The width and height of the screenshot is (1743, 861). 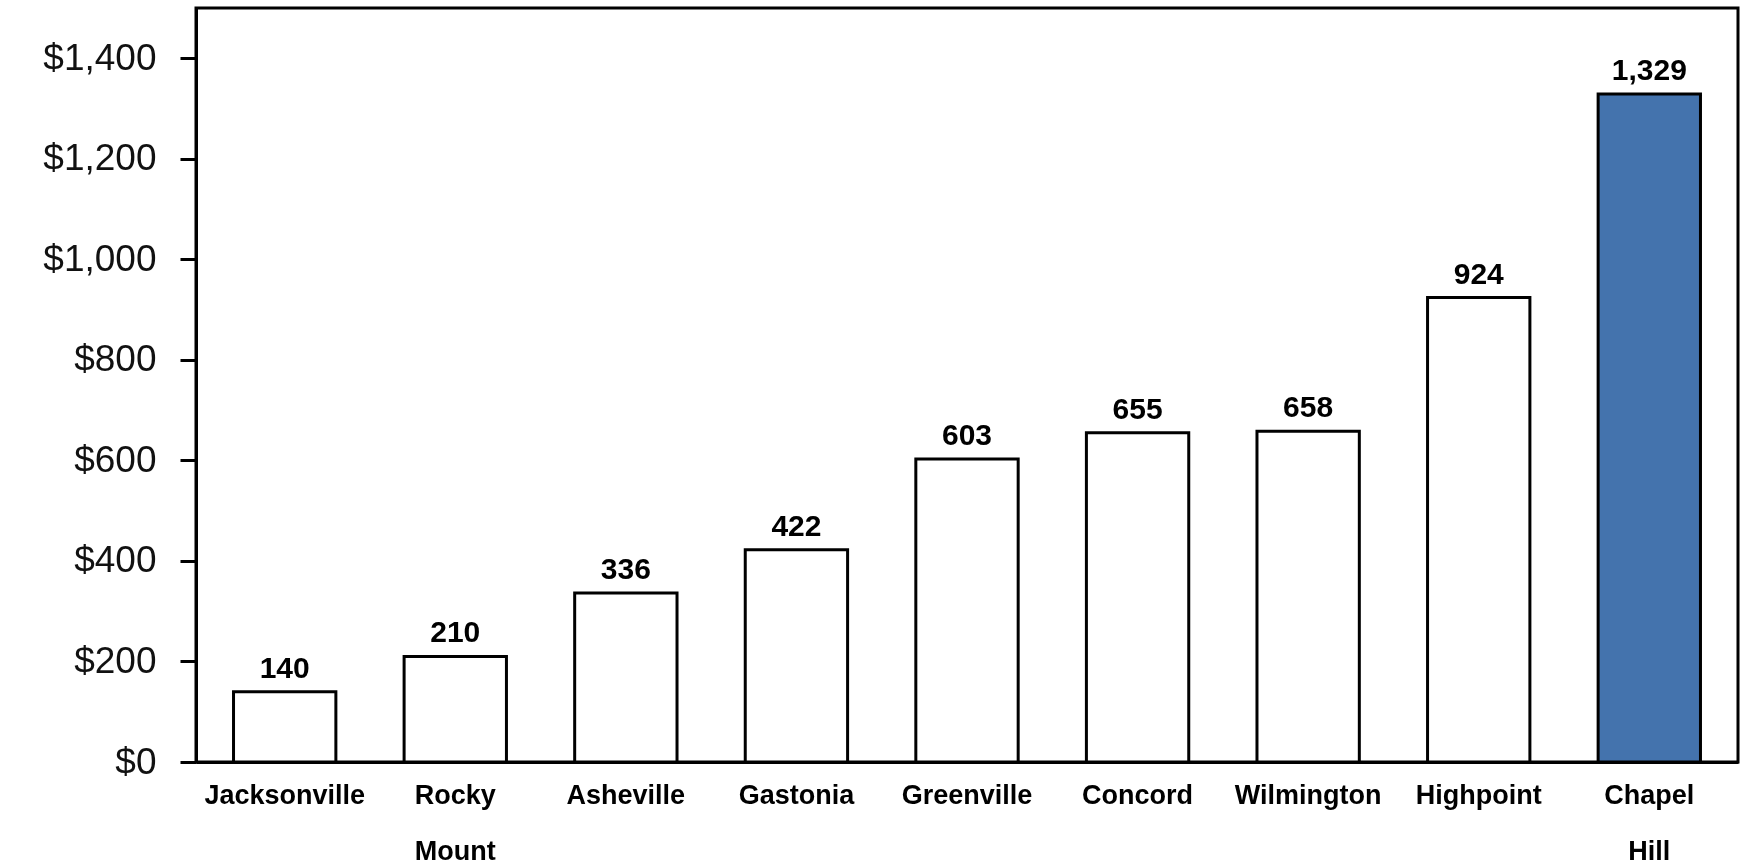 I want to click on x-tick-label: Greenville, so click(x=967, y=794).